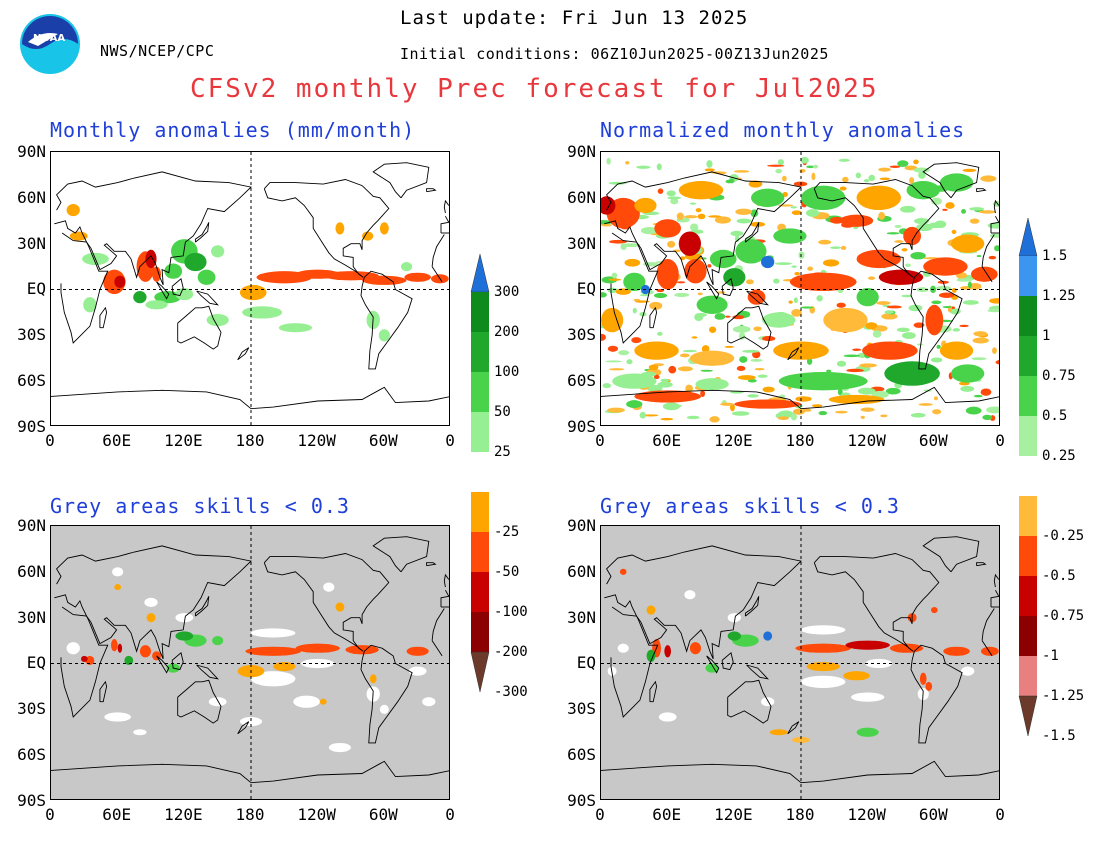 This screenshot has width=1100, height=850. Describe the element at coordinates (750, 506) in the screenshot. I see `panel-title-bottom-right: Grey areas skills < 0.3` at that location.